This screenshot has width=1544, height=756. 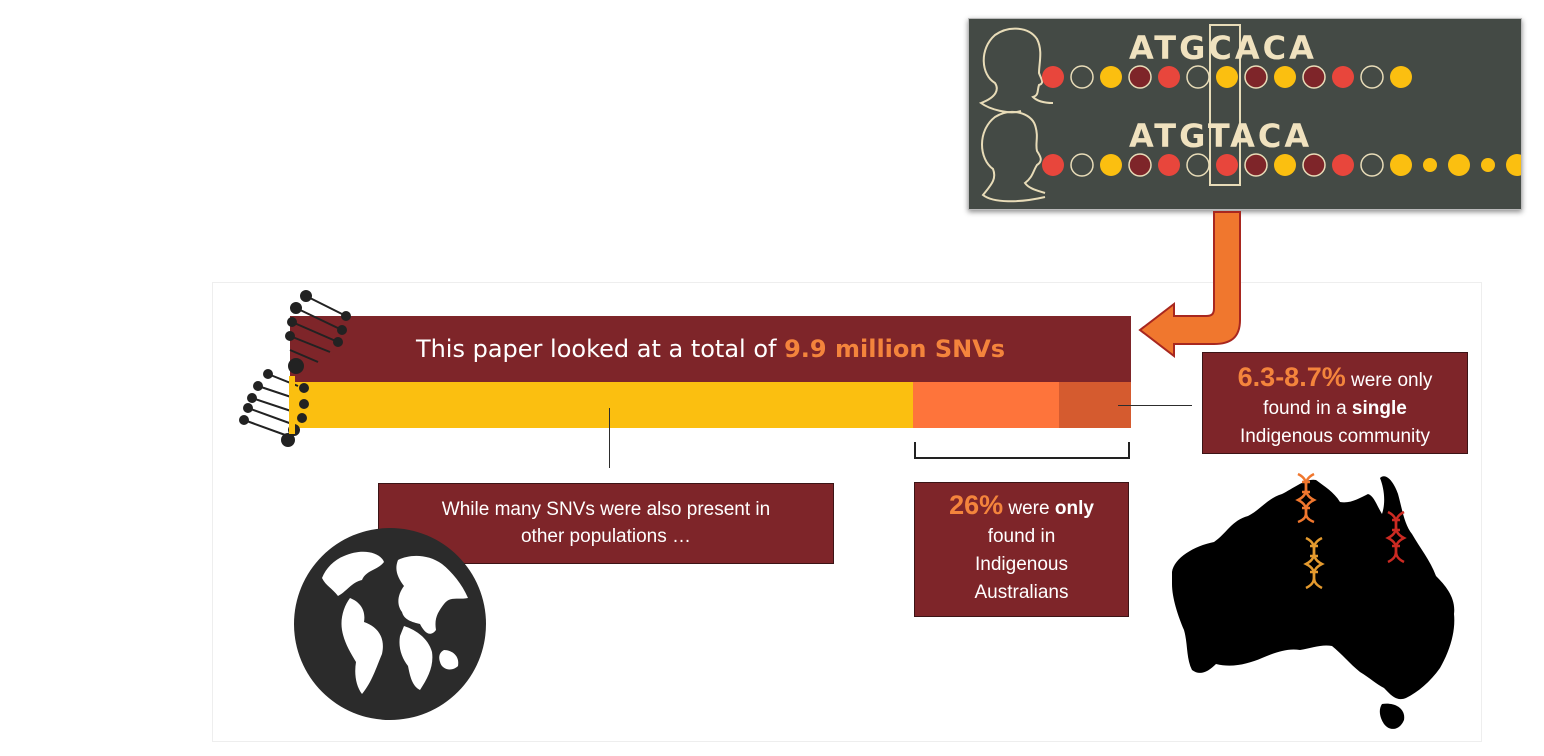 I want to click on indigenous-text4: Australians, so click(x=1021, y=592).